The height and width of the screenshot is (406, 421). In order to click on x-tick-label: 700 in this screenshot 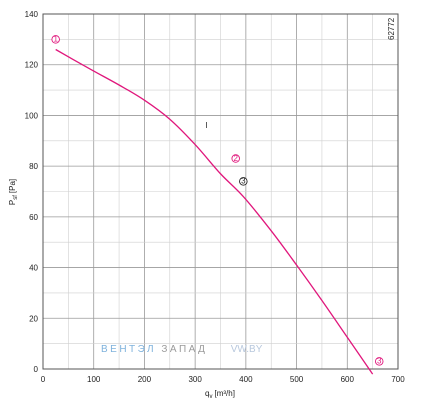, I will do `click(398, 379)`.